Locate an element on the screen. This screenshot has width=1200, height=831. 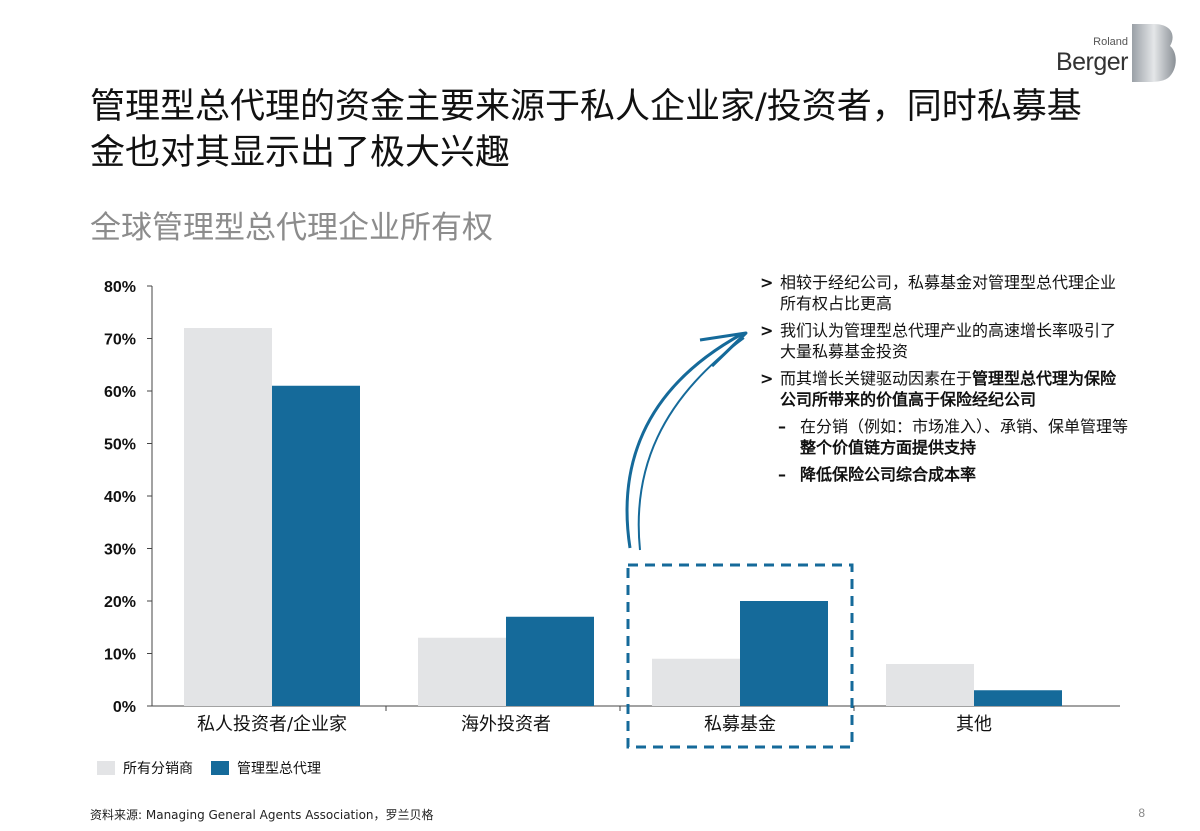
legend-item-series-a: 所有分销商 is located at coordinates (145, 768).